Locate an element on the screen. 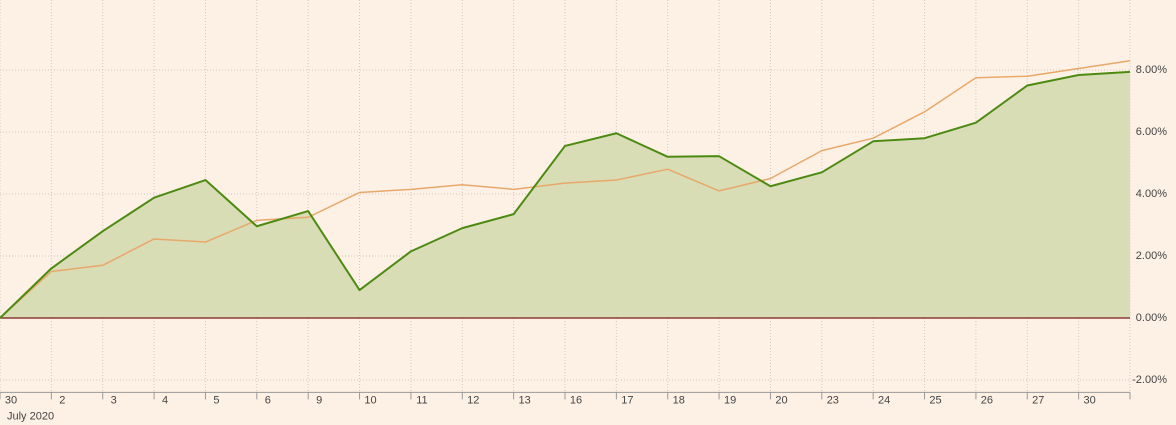 Image resolution: width=1176 pixels, height=425 pixels. y-tick-label: -2.00% is located at coordinates (1149, 380).